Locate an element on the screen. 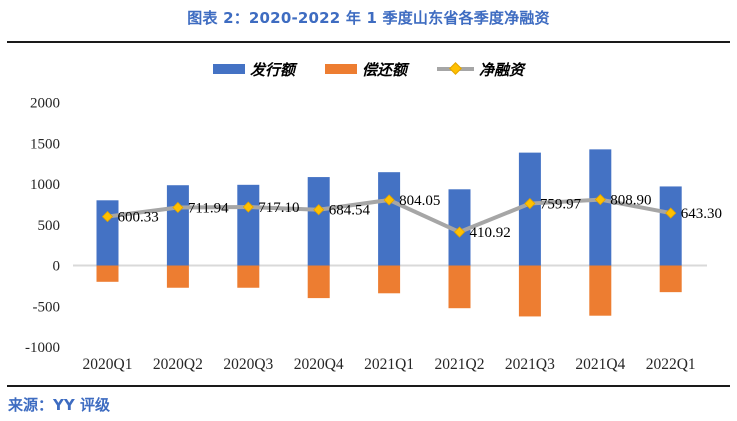  y-axis-tick--1000: -1000 is located at coordinates (42, 348).